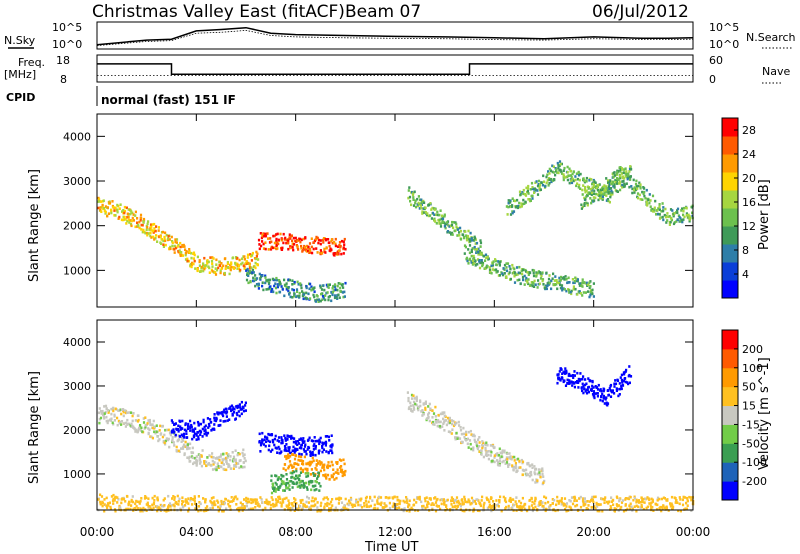 This screenshot has width=800, height=554. I want to click on frequency-panel: Freq. [MHz] 18 8 60 0 Nave, so click(397, 70).